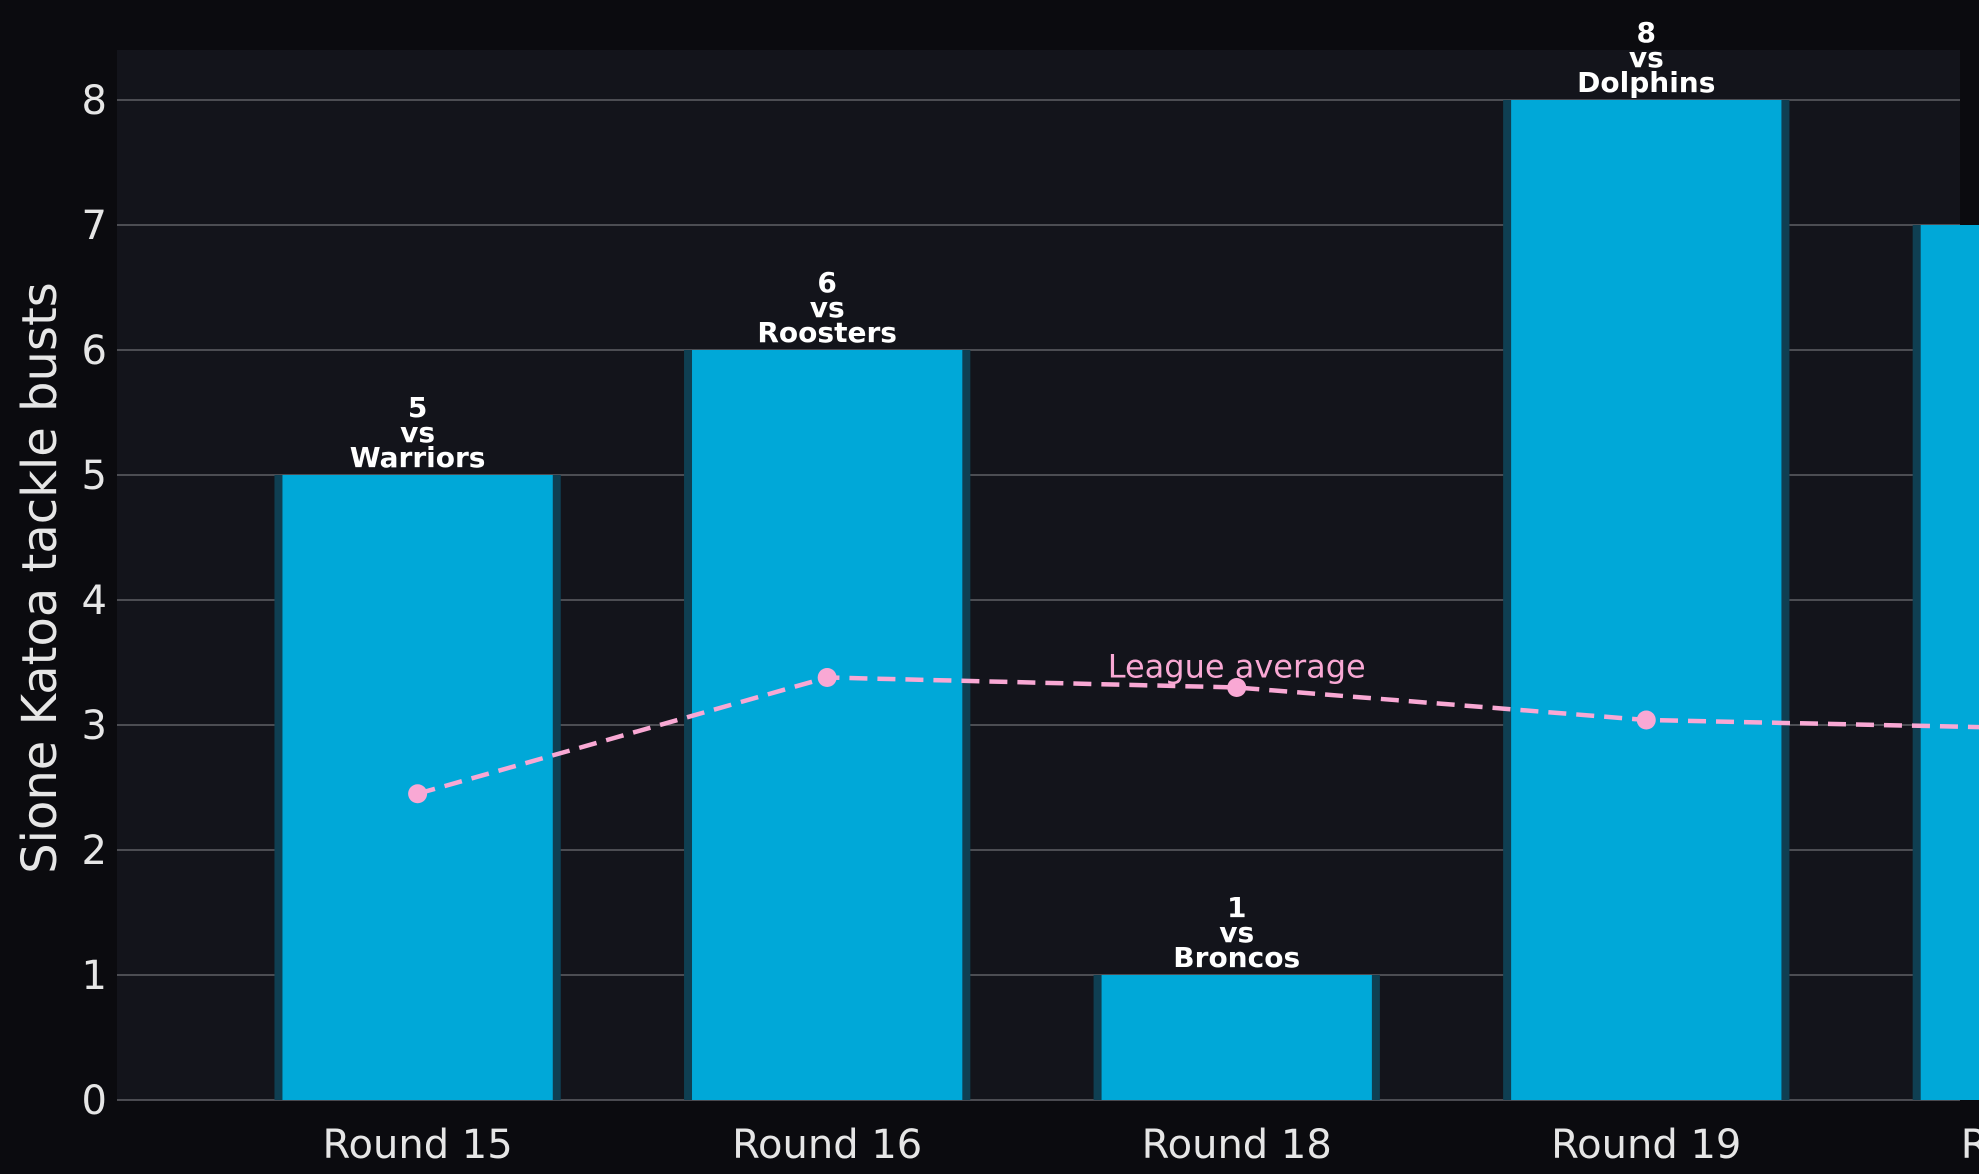  I want to click on y-tick-label: 8, so click(94, 101).